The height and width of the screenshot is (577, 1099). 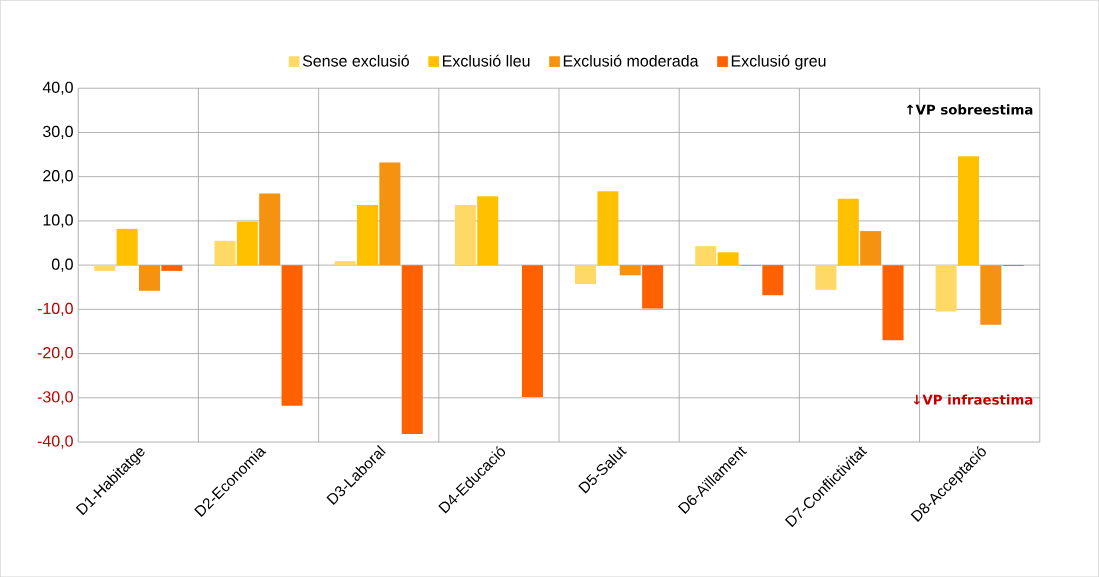 What do you see at coordinates (970, 109) in the screenshot?
I see `annotation: ↑VP sobreestima` at bounding box center [970, 109].